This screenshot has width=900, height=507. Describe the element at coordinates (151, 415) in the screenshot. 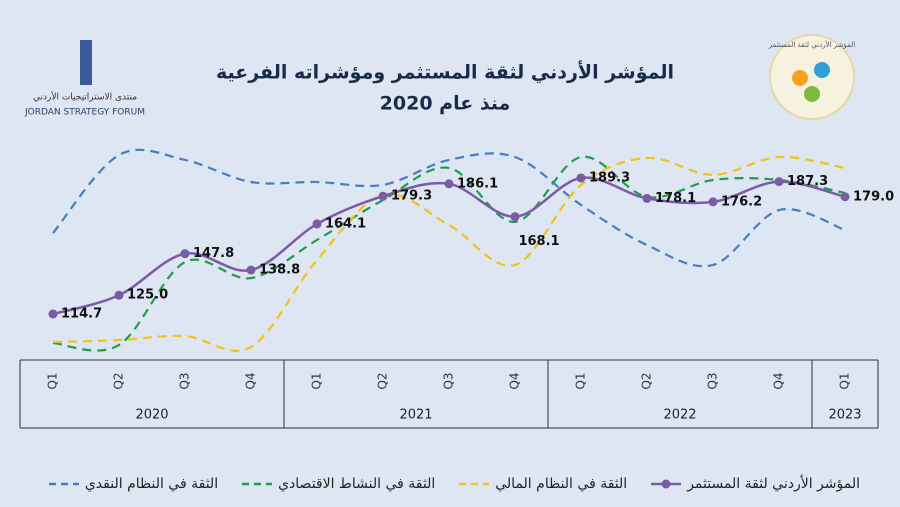

I see `x-group-label: 2020` at that location.